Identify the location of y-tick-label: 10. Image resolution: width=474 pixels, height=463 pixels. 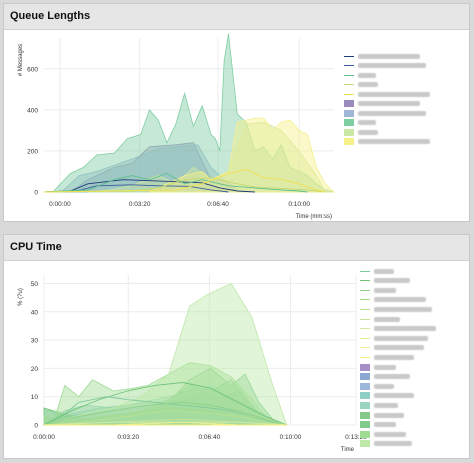
(35, 397).